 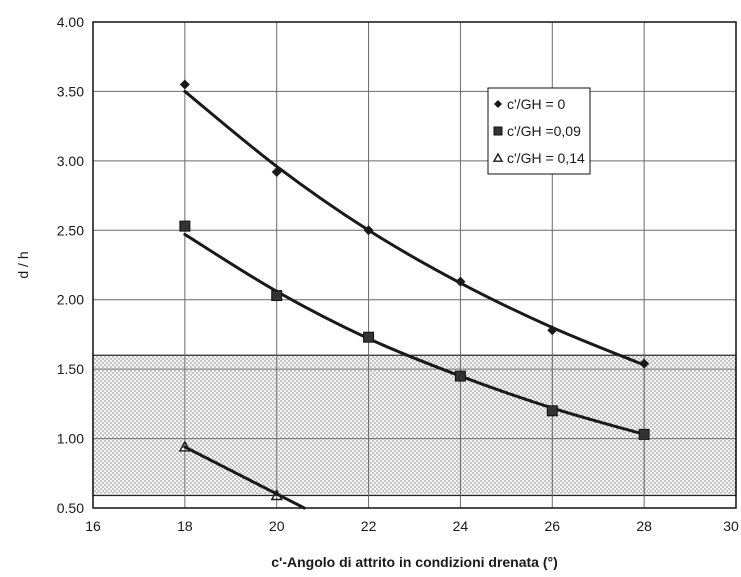 I want to click on legend-box, so click(x=539, y=131).